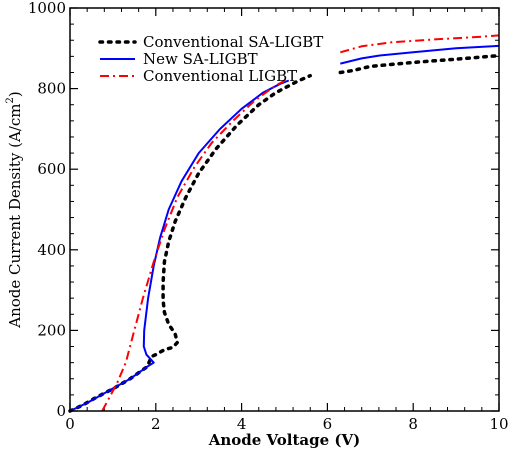  Describe the element at coordinates (70, 424) in the screenshot. I see `x-tick-label: 0` at that location.